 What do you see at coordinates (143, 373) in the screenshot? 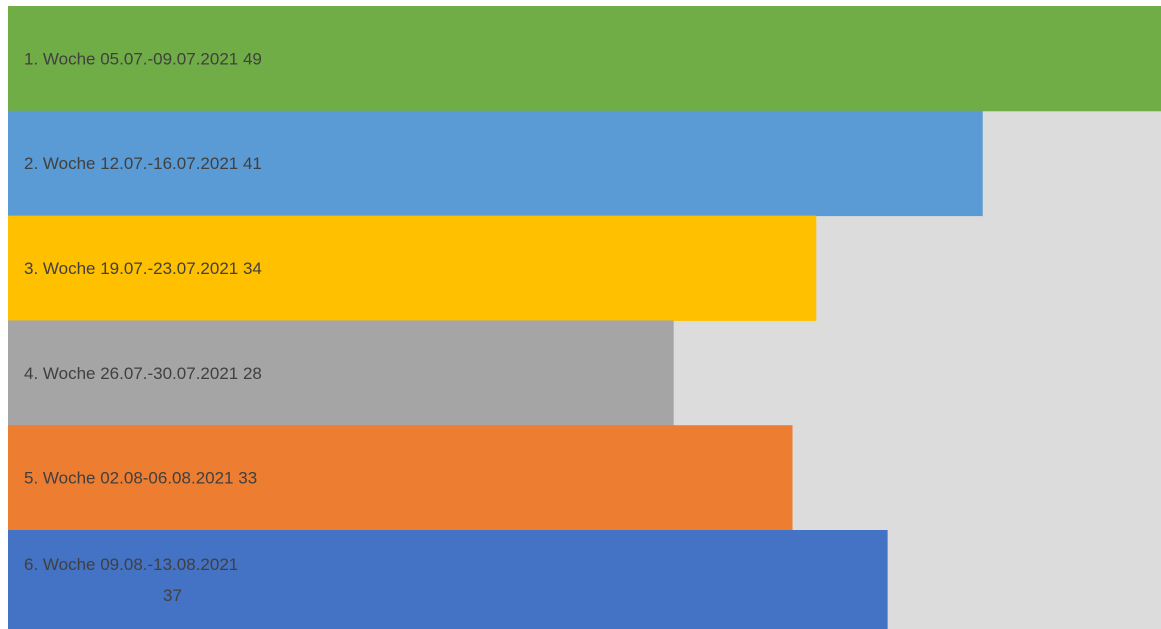
I see `bar-label-4: 4. Woche 26.07.-30.07.2021 28` at bounding box center [143, 373].